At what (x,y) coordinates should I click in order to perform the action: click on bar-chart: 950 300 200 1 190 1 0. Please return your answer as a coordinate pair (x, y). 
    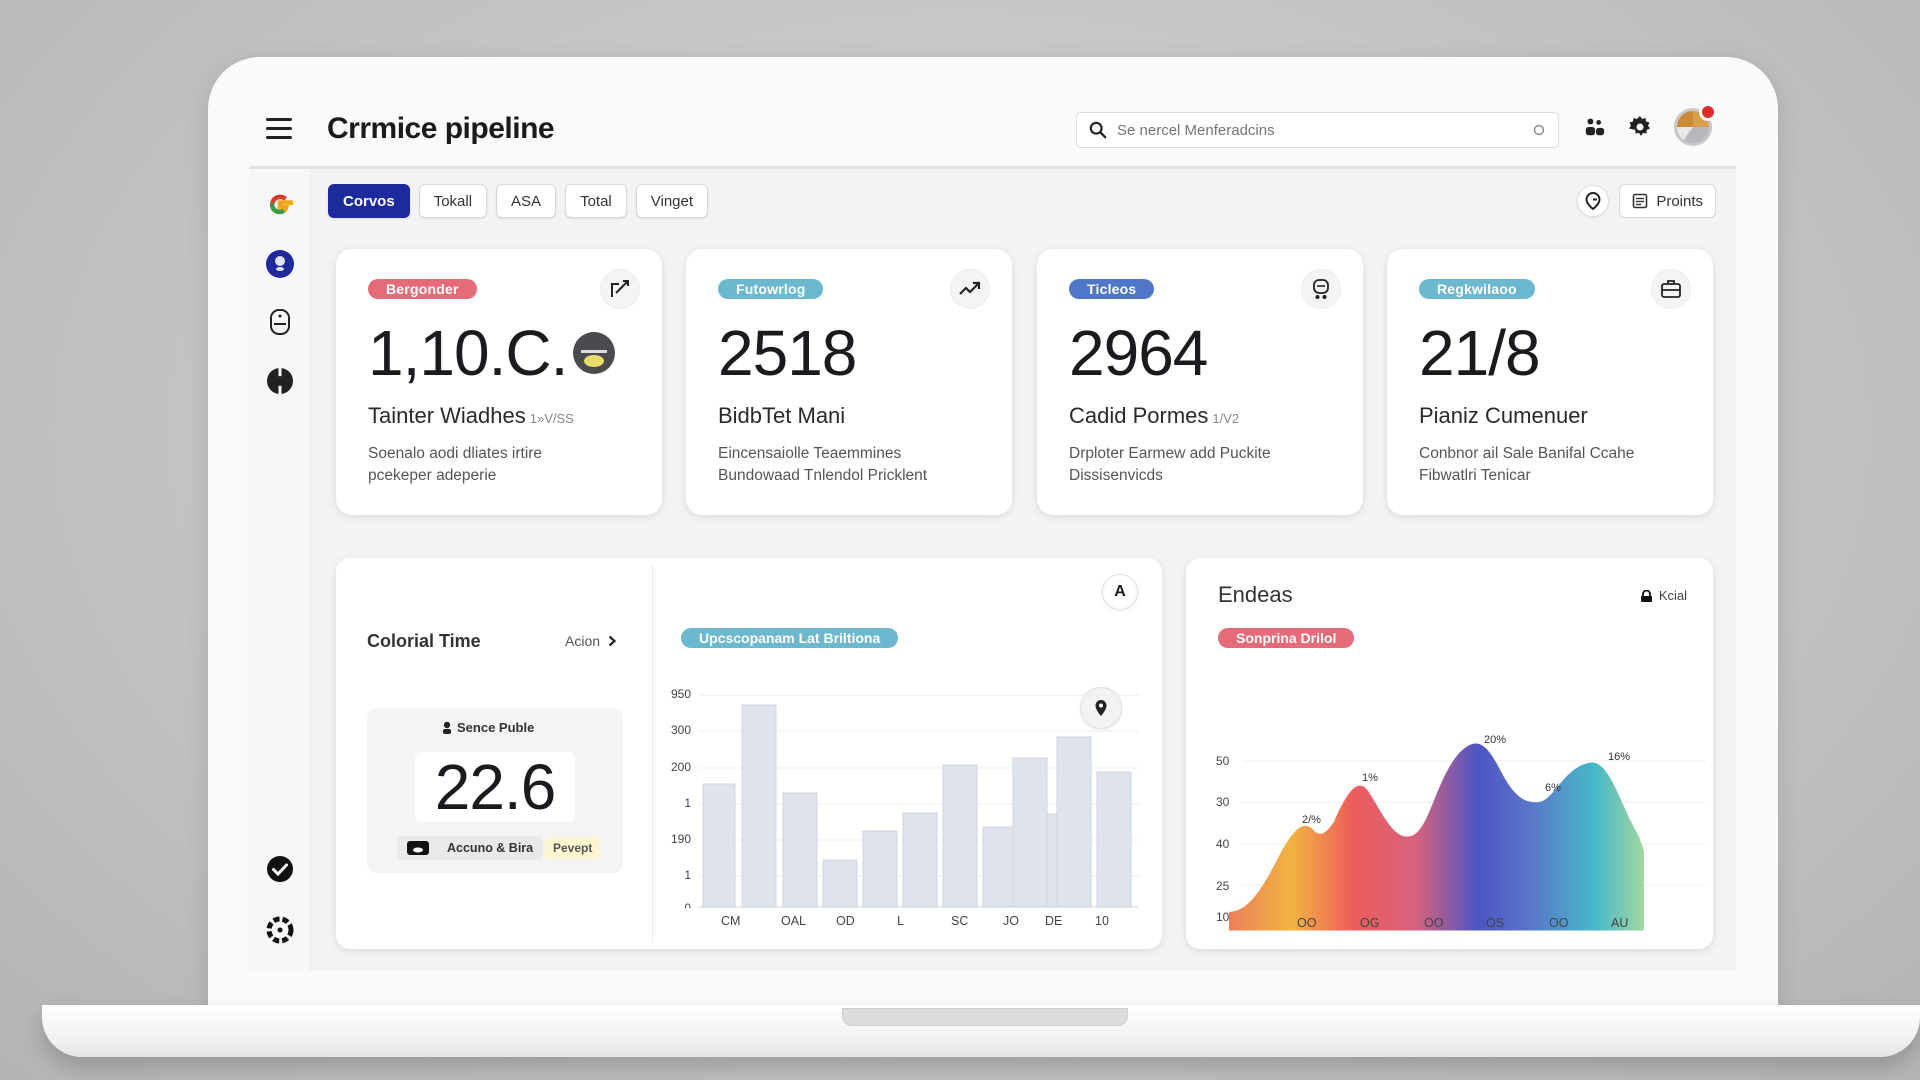
    Looking at the image, I should click on (905, 797).